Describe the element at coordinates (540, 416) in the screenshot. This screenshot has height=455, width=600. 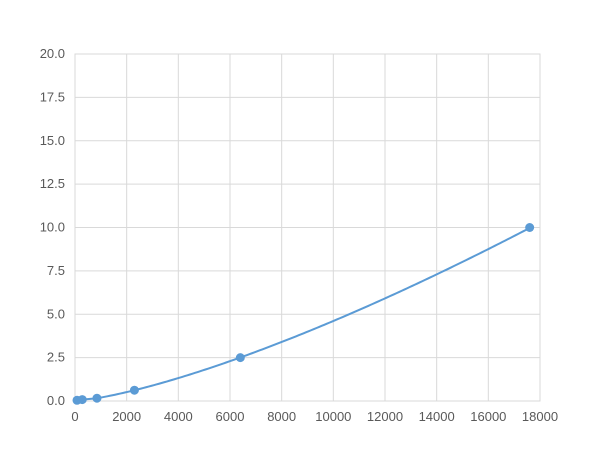
I see `x-tick-label: 18000` at that location.